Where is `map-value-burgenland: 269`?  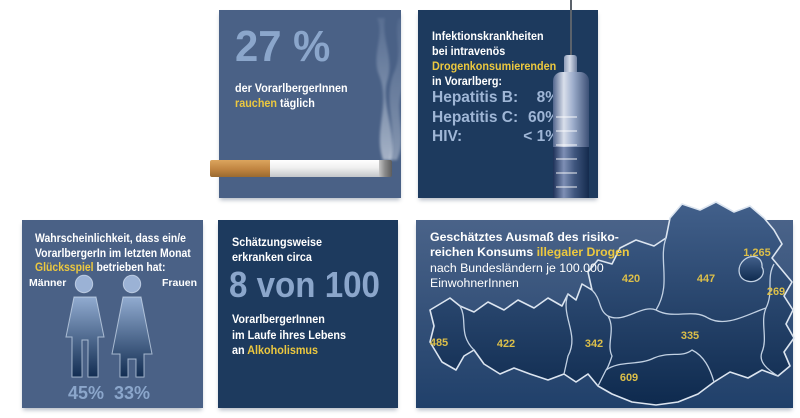 map-value-burgenland: 269 is located at coordinates (776, 292).